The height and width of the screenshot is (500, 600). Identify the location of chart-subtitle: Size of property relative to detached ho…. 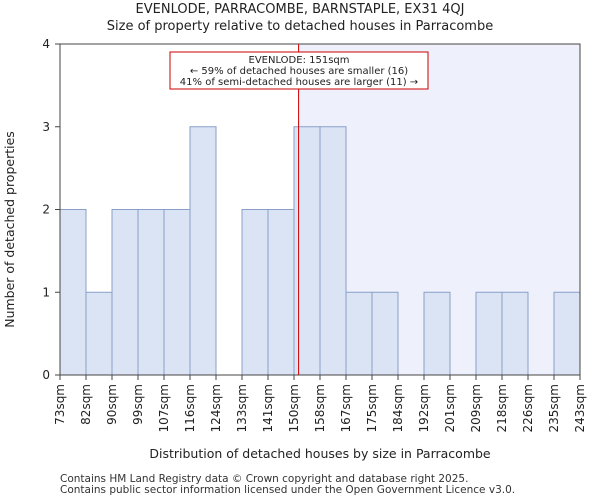
(300, 26).